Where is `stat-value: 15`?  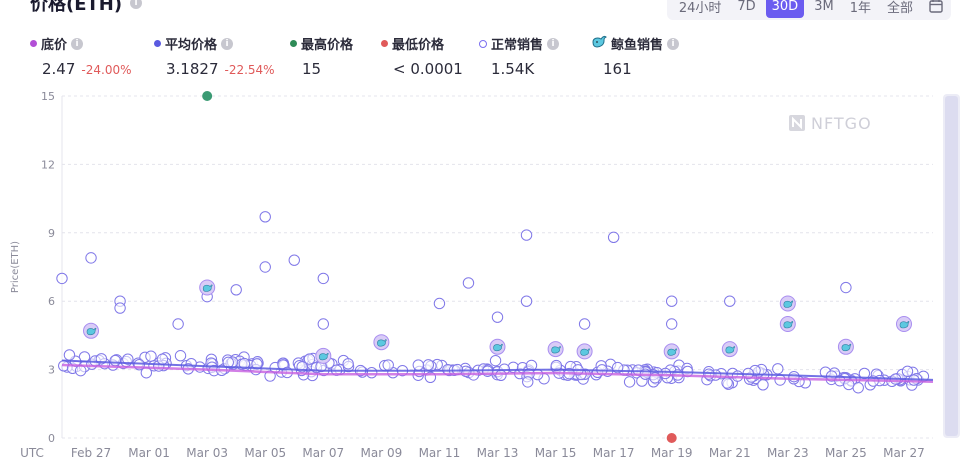 stat-value: 15 is located at coordinates (312, 69).